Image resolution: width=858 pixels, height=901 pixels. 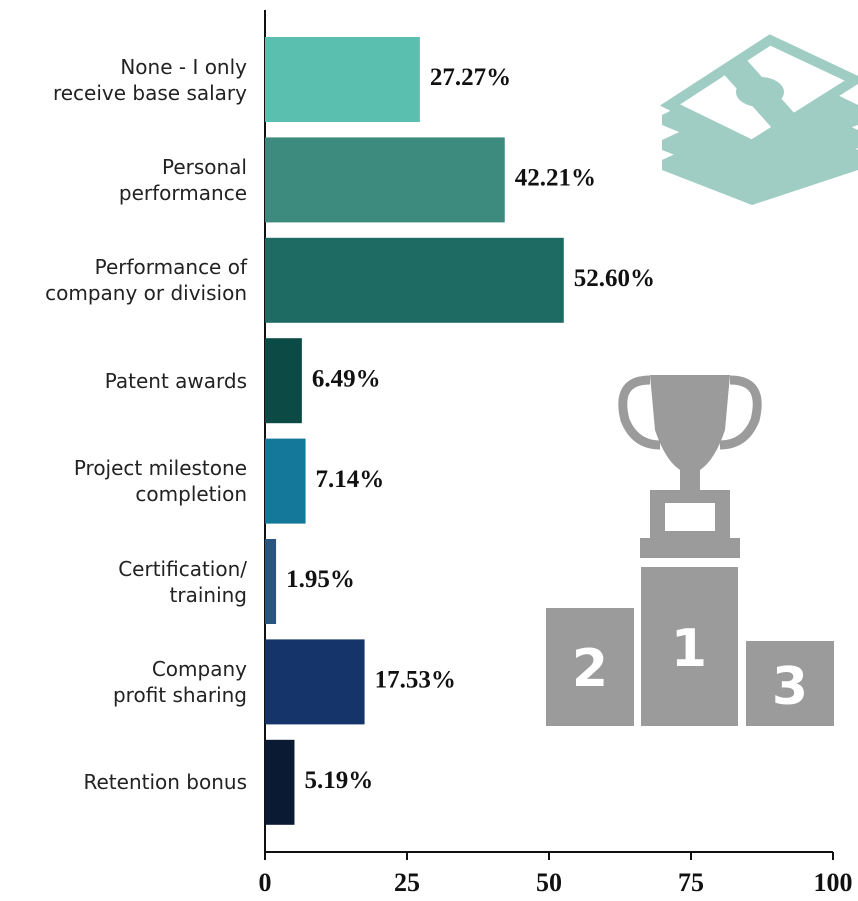 What do you see at coordinates (833, 882) in the screenshot?
I see `x-tick-label: 100` at bounding box center [833, 882].